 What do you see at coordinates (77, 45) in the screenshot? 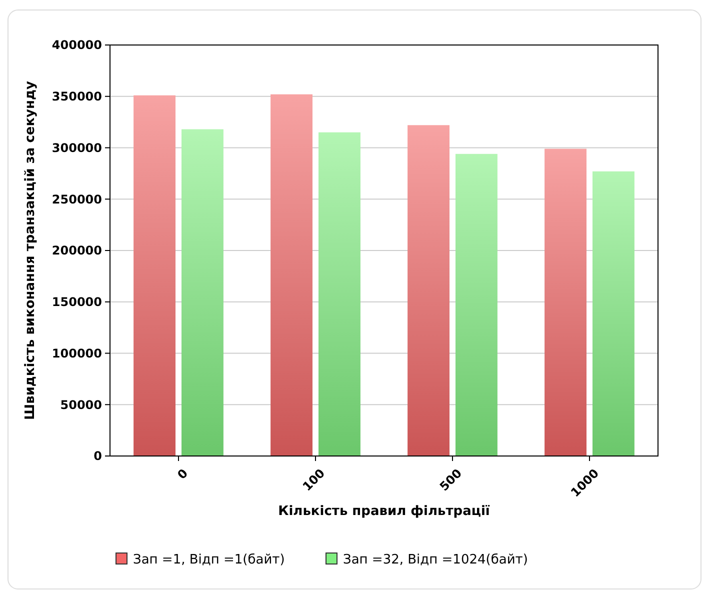
I see `y-tick-label: 400000` at bounding box center [77, 45].